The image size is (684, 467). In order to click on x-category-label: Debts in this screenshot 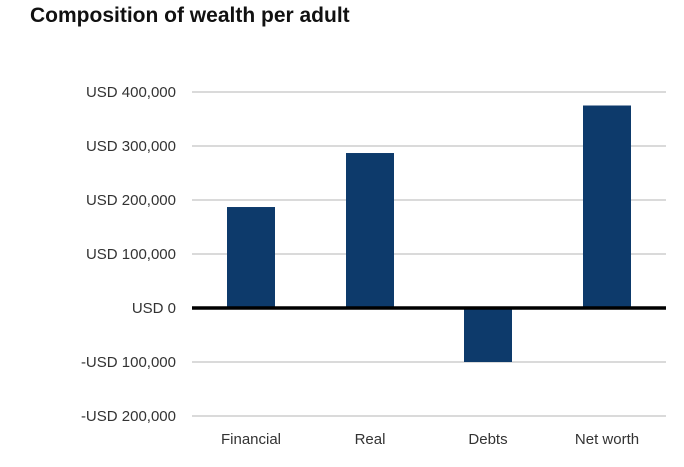, I will do `click(487, 439)`.